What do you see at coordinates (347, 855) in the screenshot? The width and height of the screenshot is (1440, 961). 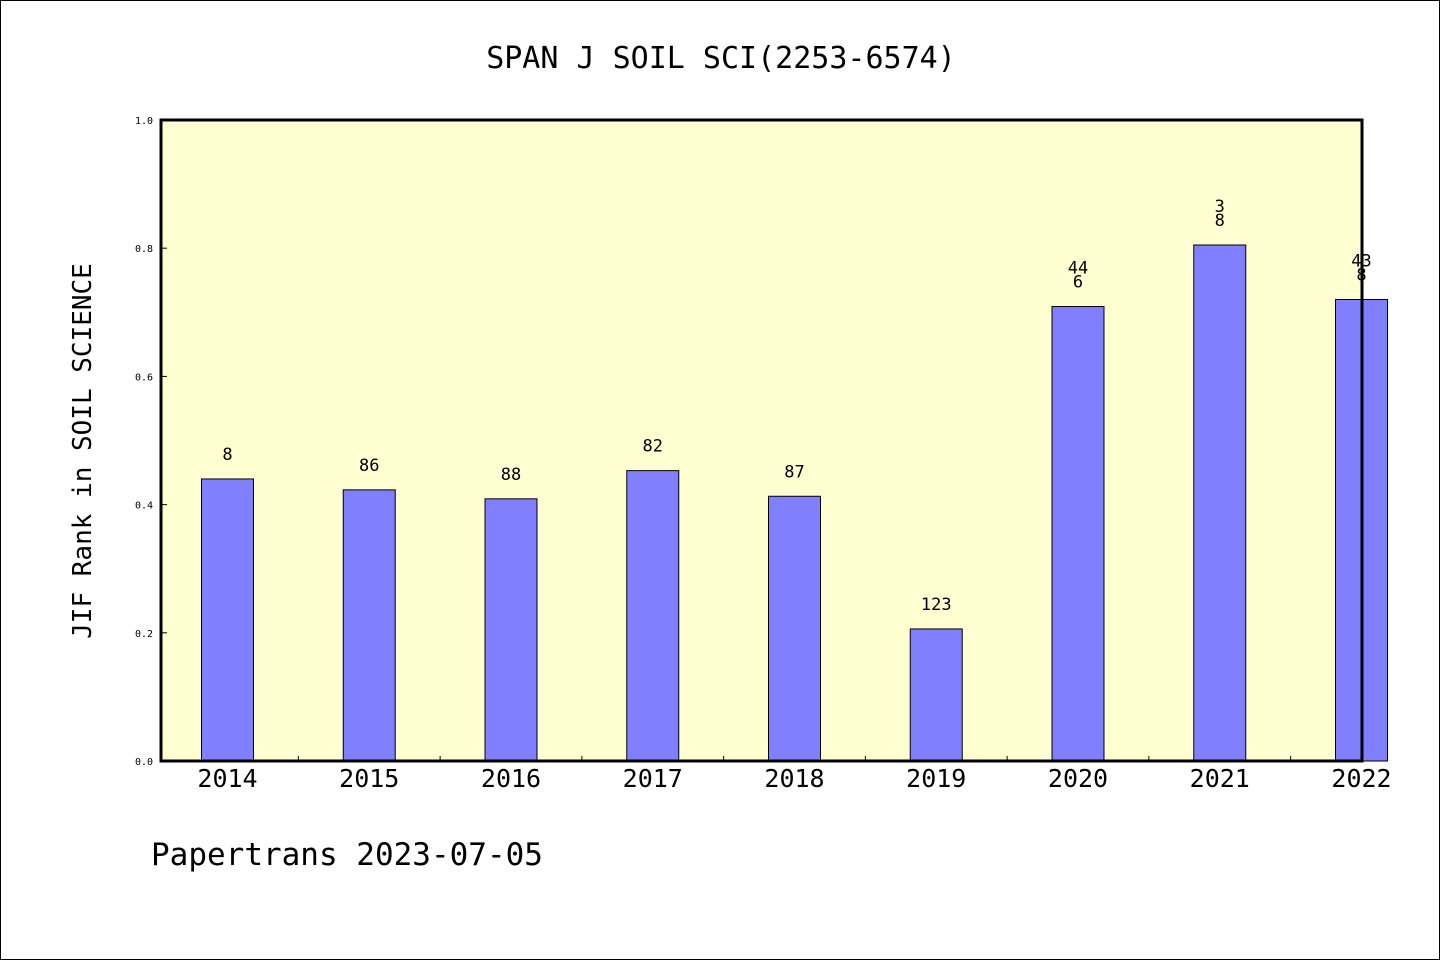 I see `footer-text: Papertrans 2023-07-05` at bounding box center [347, 855].